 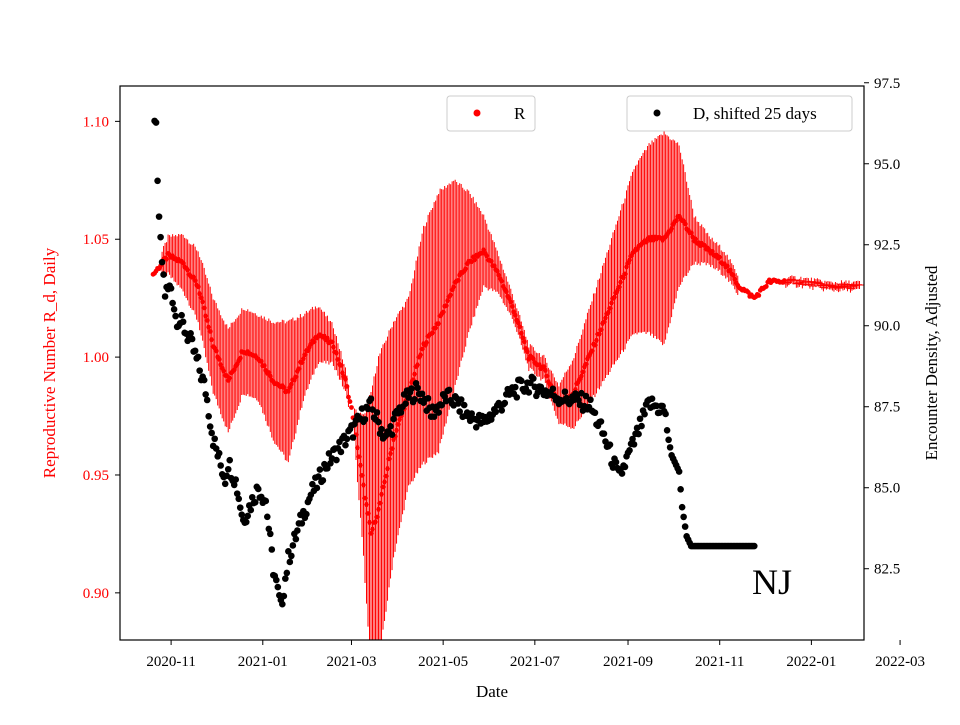 What do you see at coordinates (772, 582) in the screenshot?
I see `region-label: NJ` at bounding box center [772, 582].